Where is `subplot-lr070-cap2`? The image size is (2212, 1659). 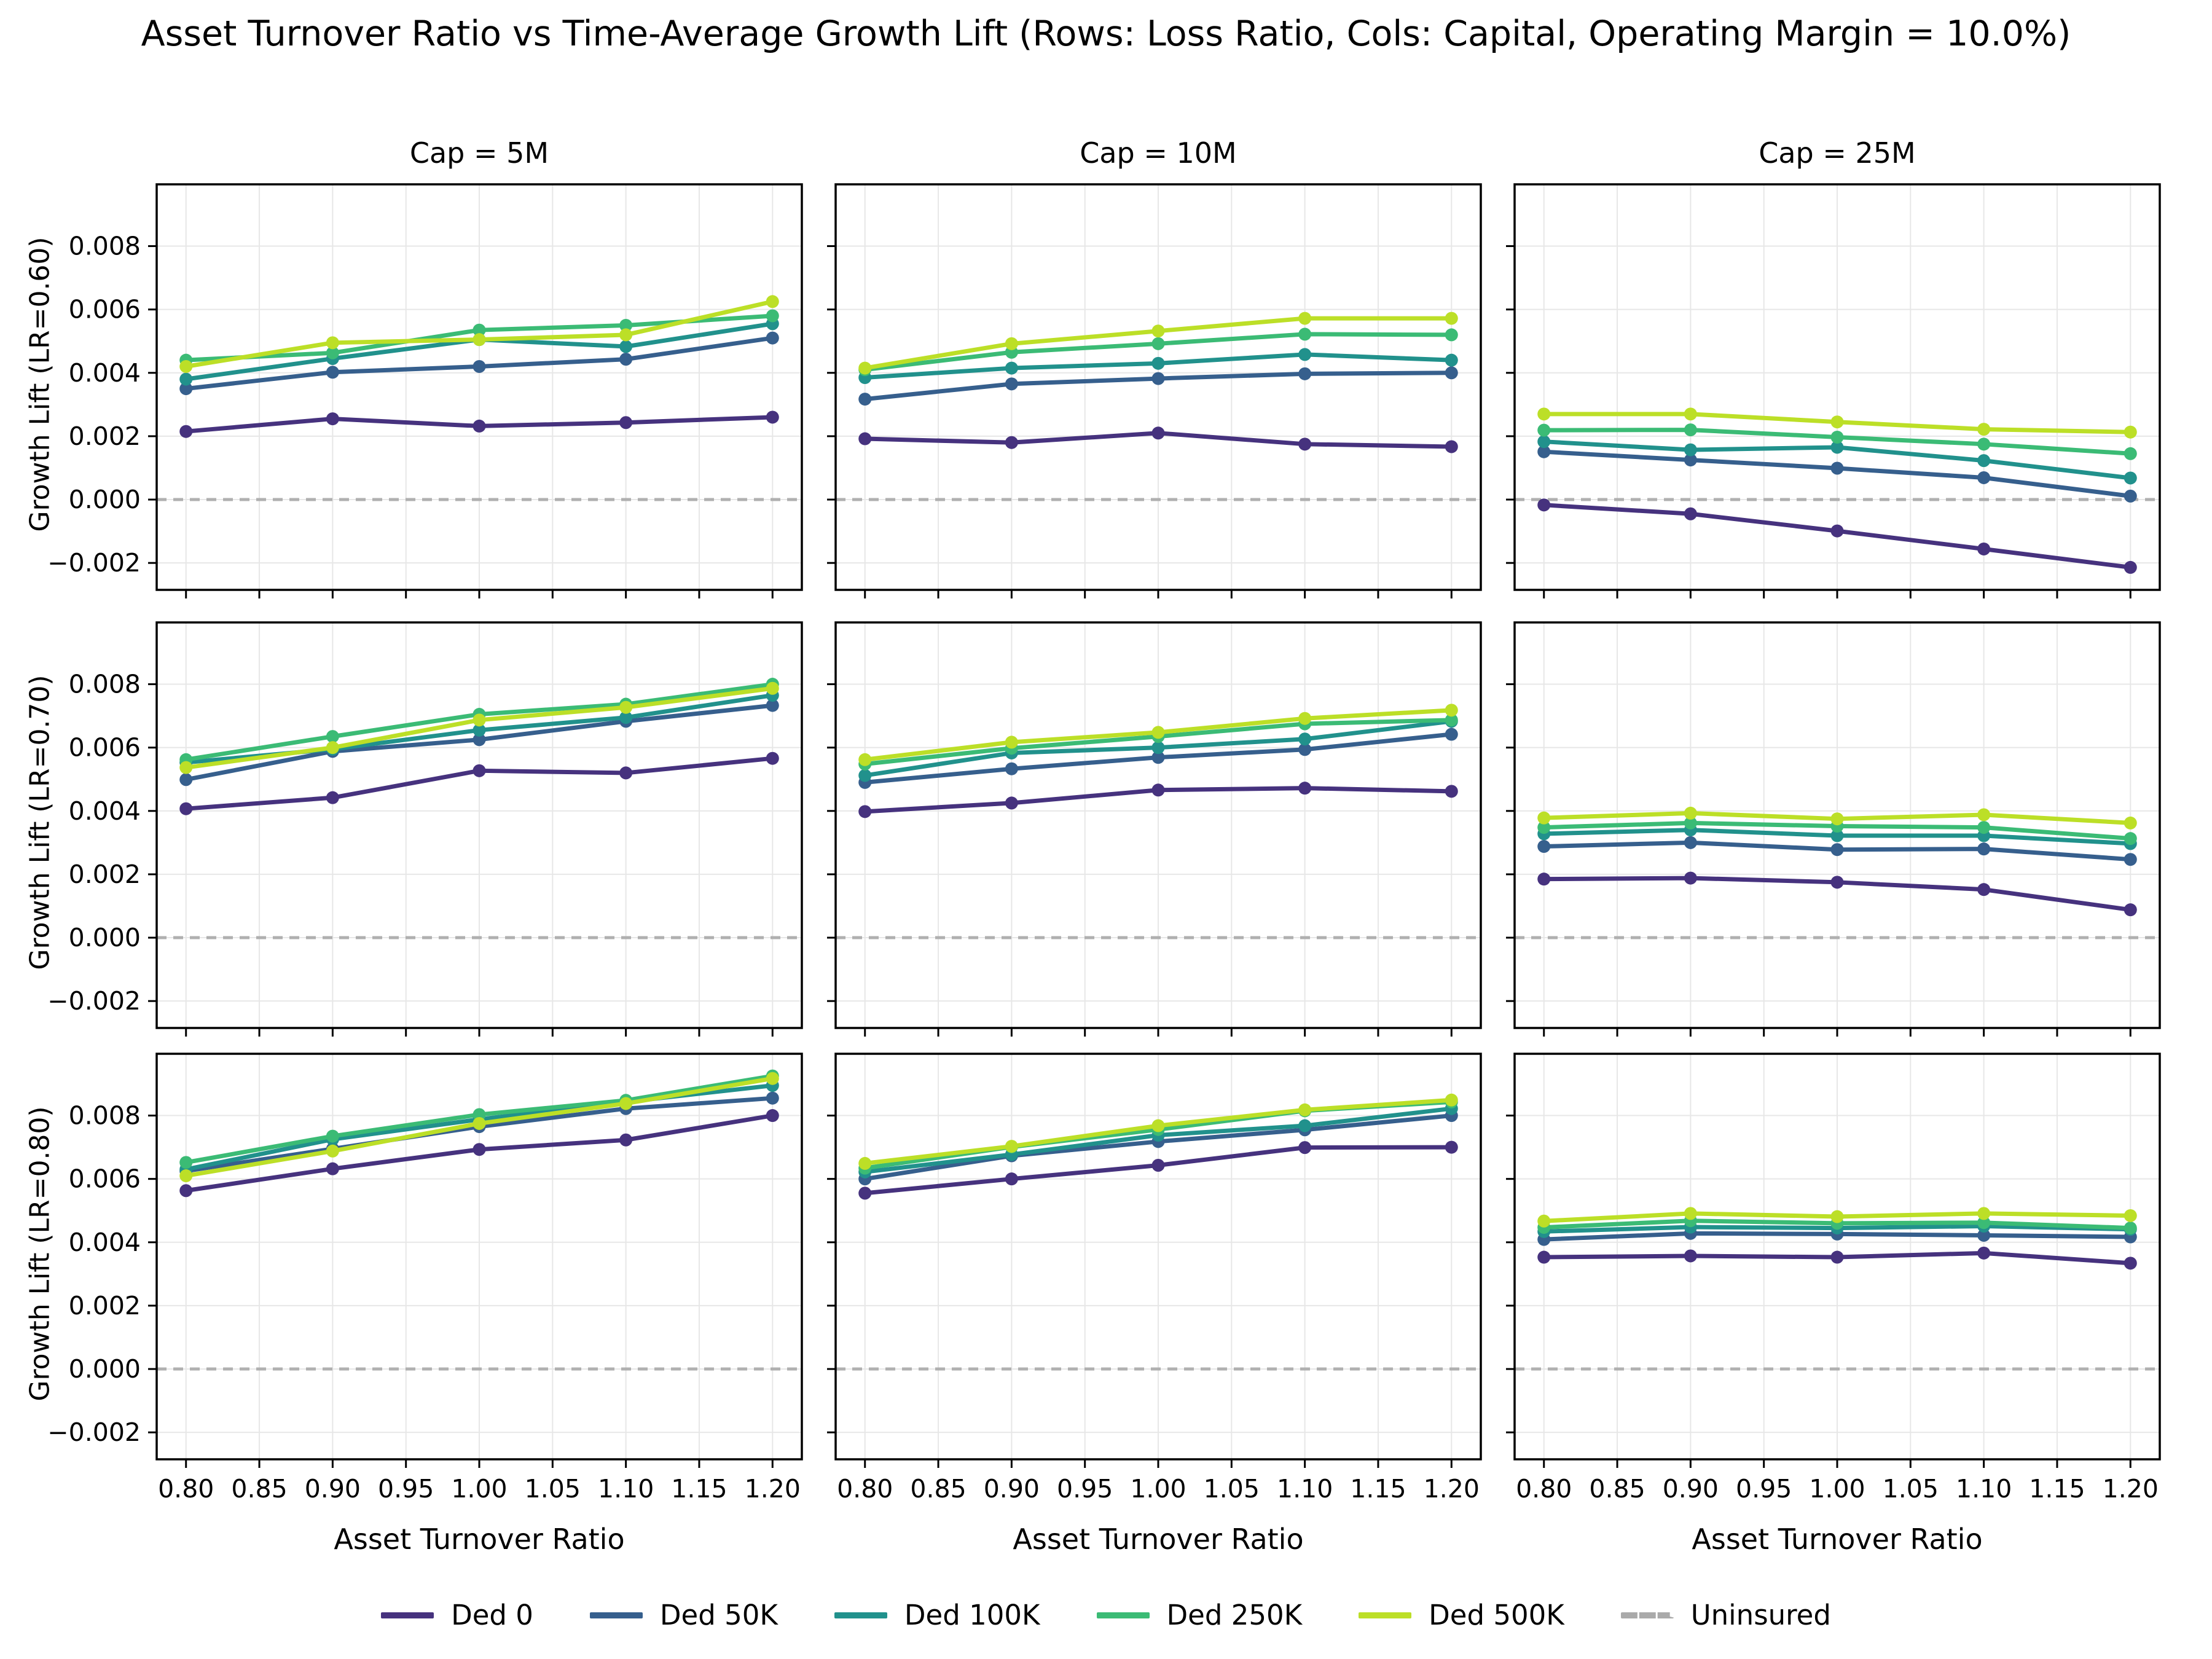
subplot-lr070-cap2 is located at coordinates (1154, 829).